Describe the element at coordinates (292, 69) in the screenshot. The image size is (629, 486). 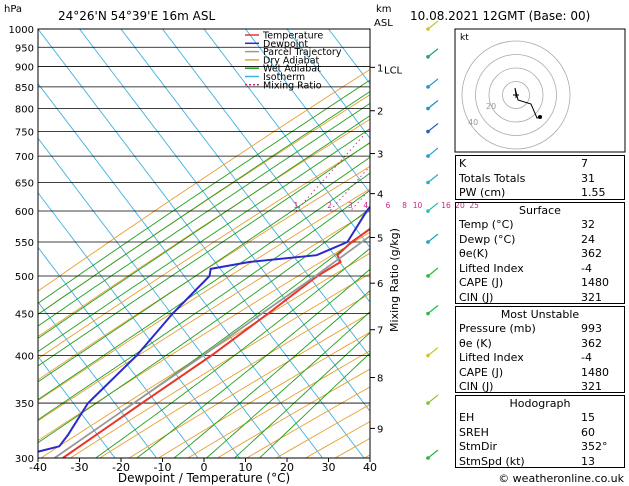
I see `legend-entry: Wet Adiabat` at that location.